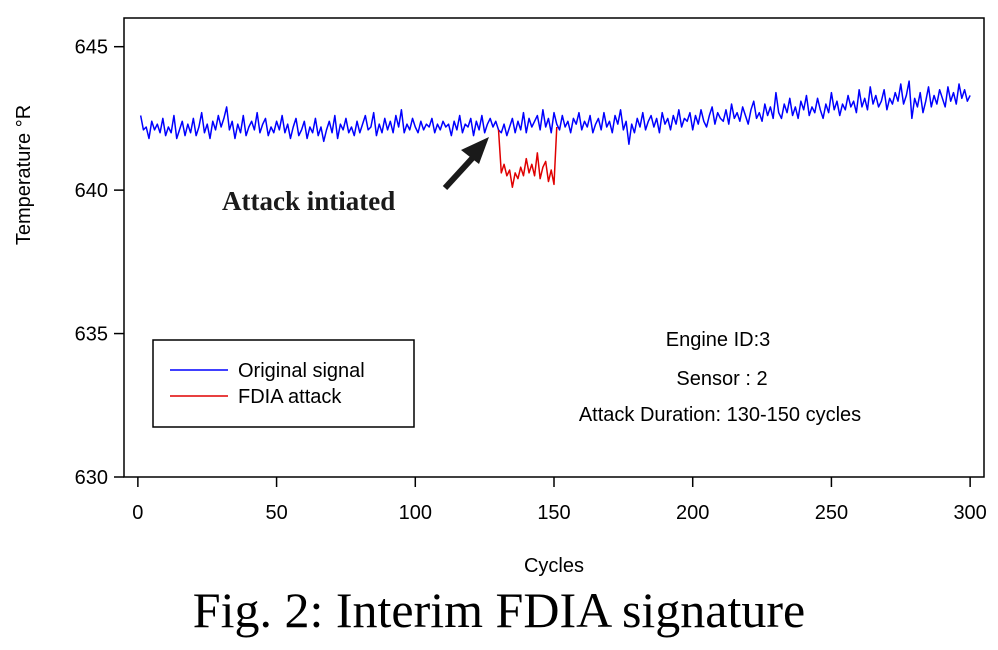  Describe the element at coordinates (276, 513) in the screenshot. I see `x-tick-label-50: 50` at that location.